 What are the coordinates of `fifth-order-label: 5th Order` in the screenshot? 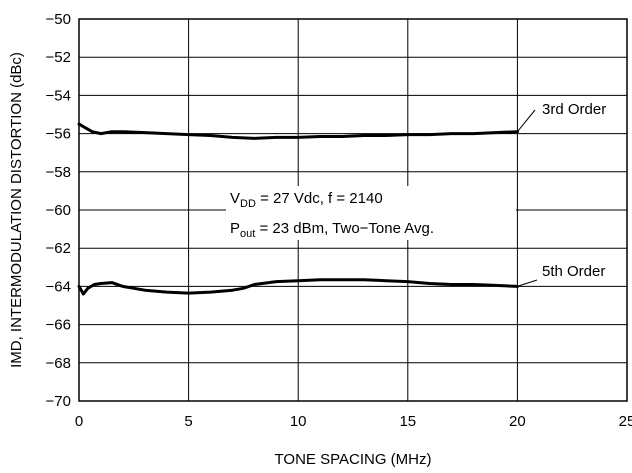 It's located at (573, 271).